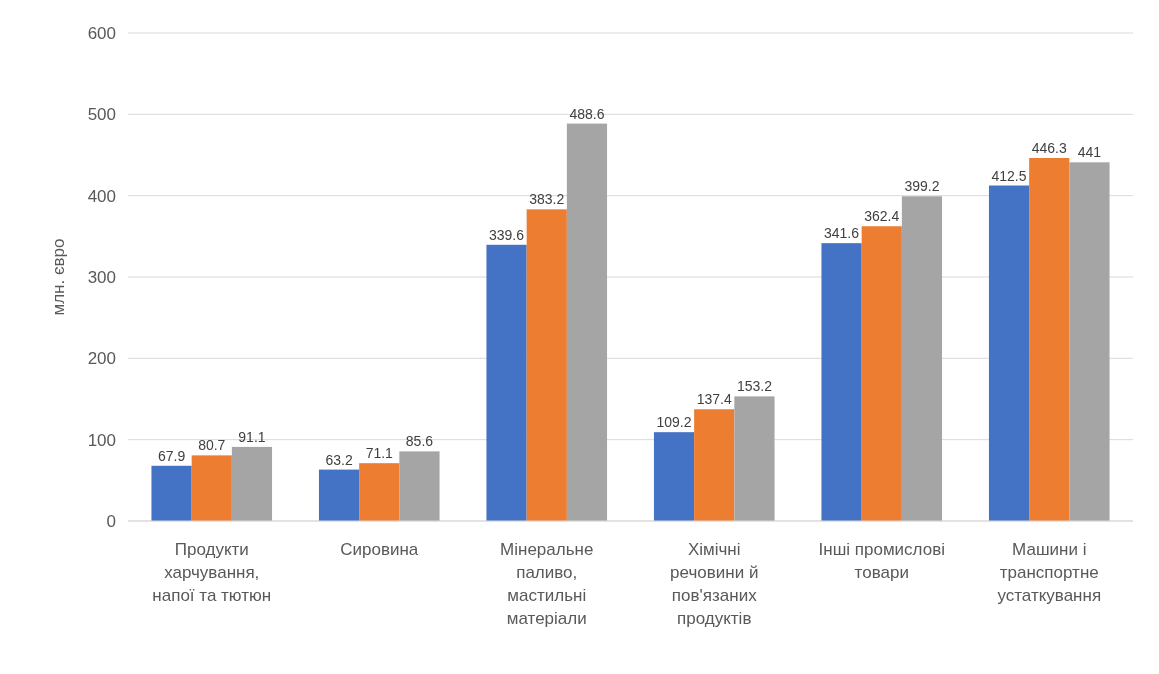 The height and width of the screenshot is (674, 1159). What do you see at coordinates (674, 422) in the screenshot?
I see `data-label: 109.2` at bounding box center [674, 422].